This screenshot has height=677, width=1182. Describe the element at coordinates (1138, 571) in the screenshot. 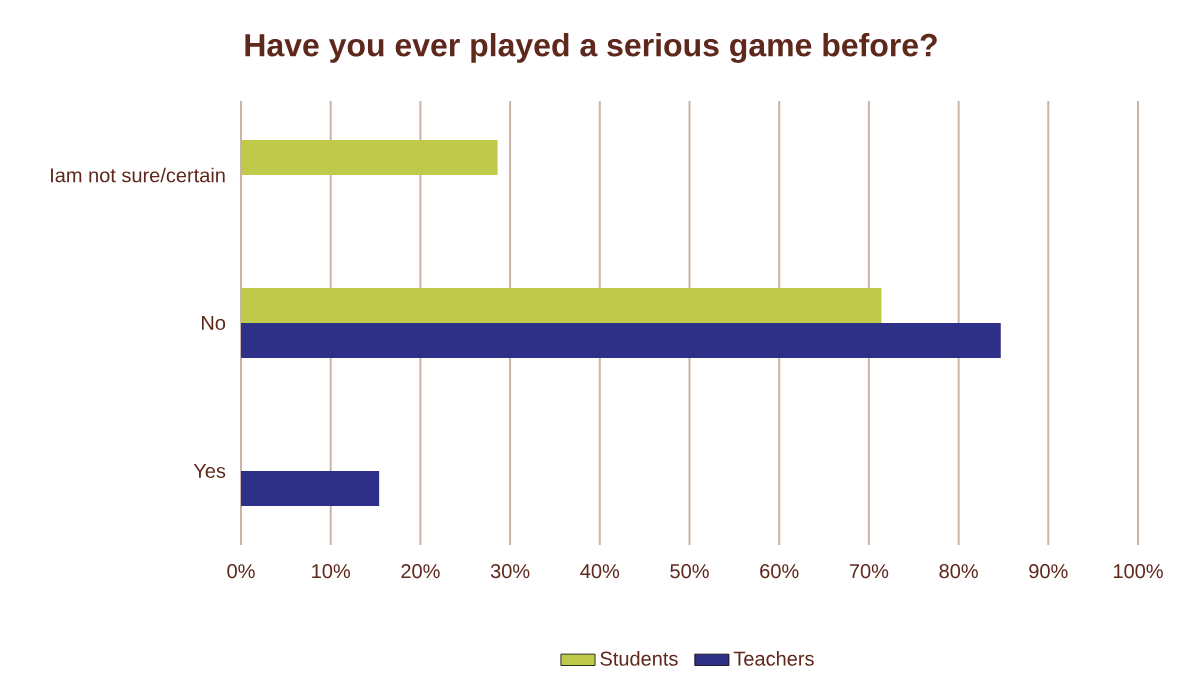

I see `x-tick-label: 100%` at that location.